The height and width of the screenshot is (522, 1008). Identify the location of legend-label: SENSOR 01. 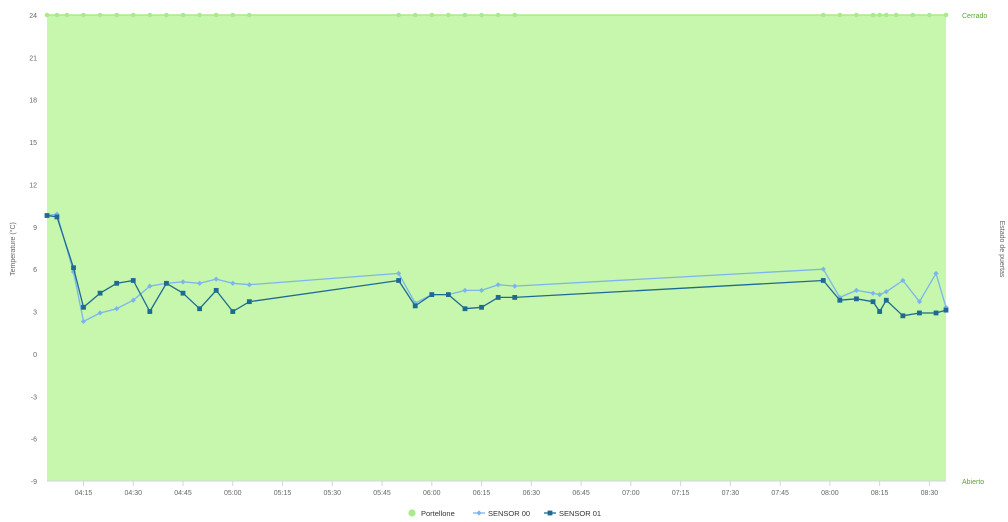
(580, 513).